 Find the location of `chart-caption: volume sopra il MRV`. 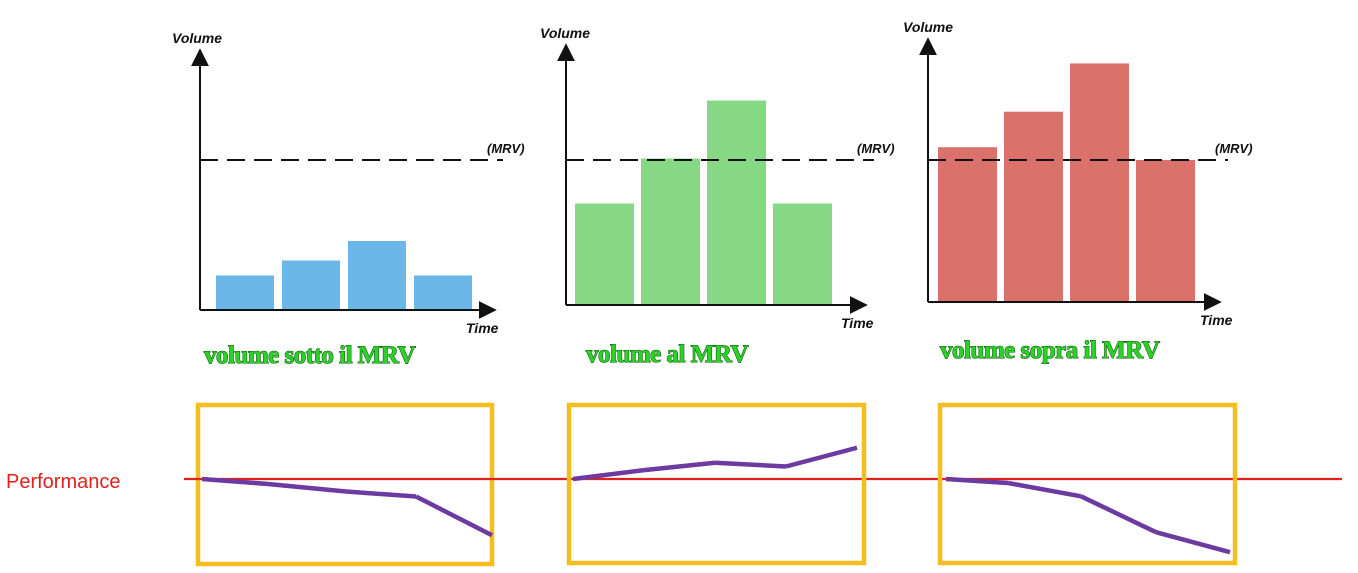

chart-caption: volume sopra il MRV is located at coordinates (1050, 350).